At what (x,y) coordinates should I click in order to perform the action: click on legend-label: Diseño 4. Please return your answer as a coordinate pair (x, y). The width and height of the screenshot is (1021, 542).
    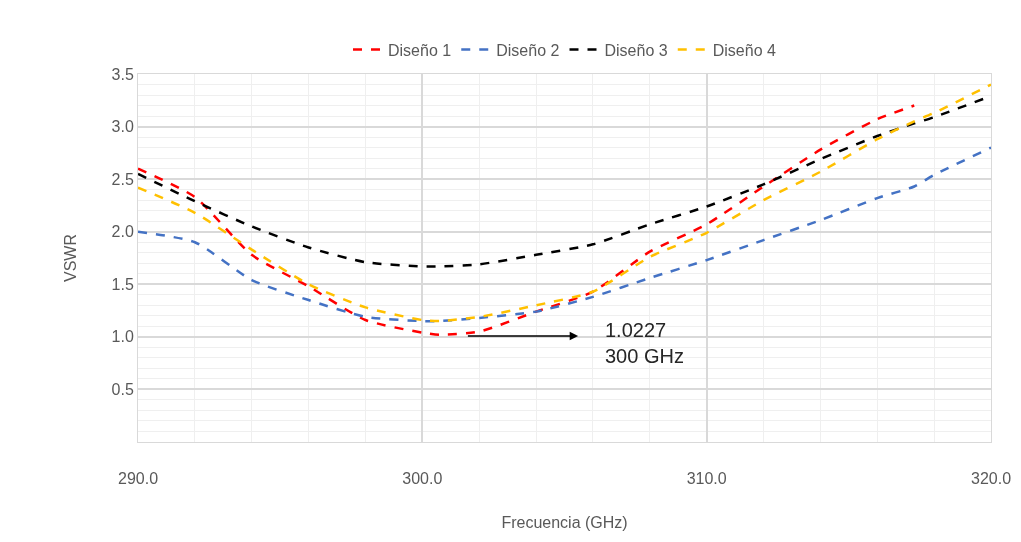
    Looking at the image, I should click on (744, 50).